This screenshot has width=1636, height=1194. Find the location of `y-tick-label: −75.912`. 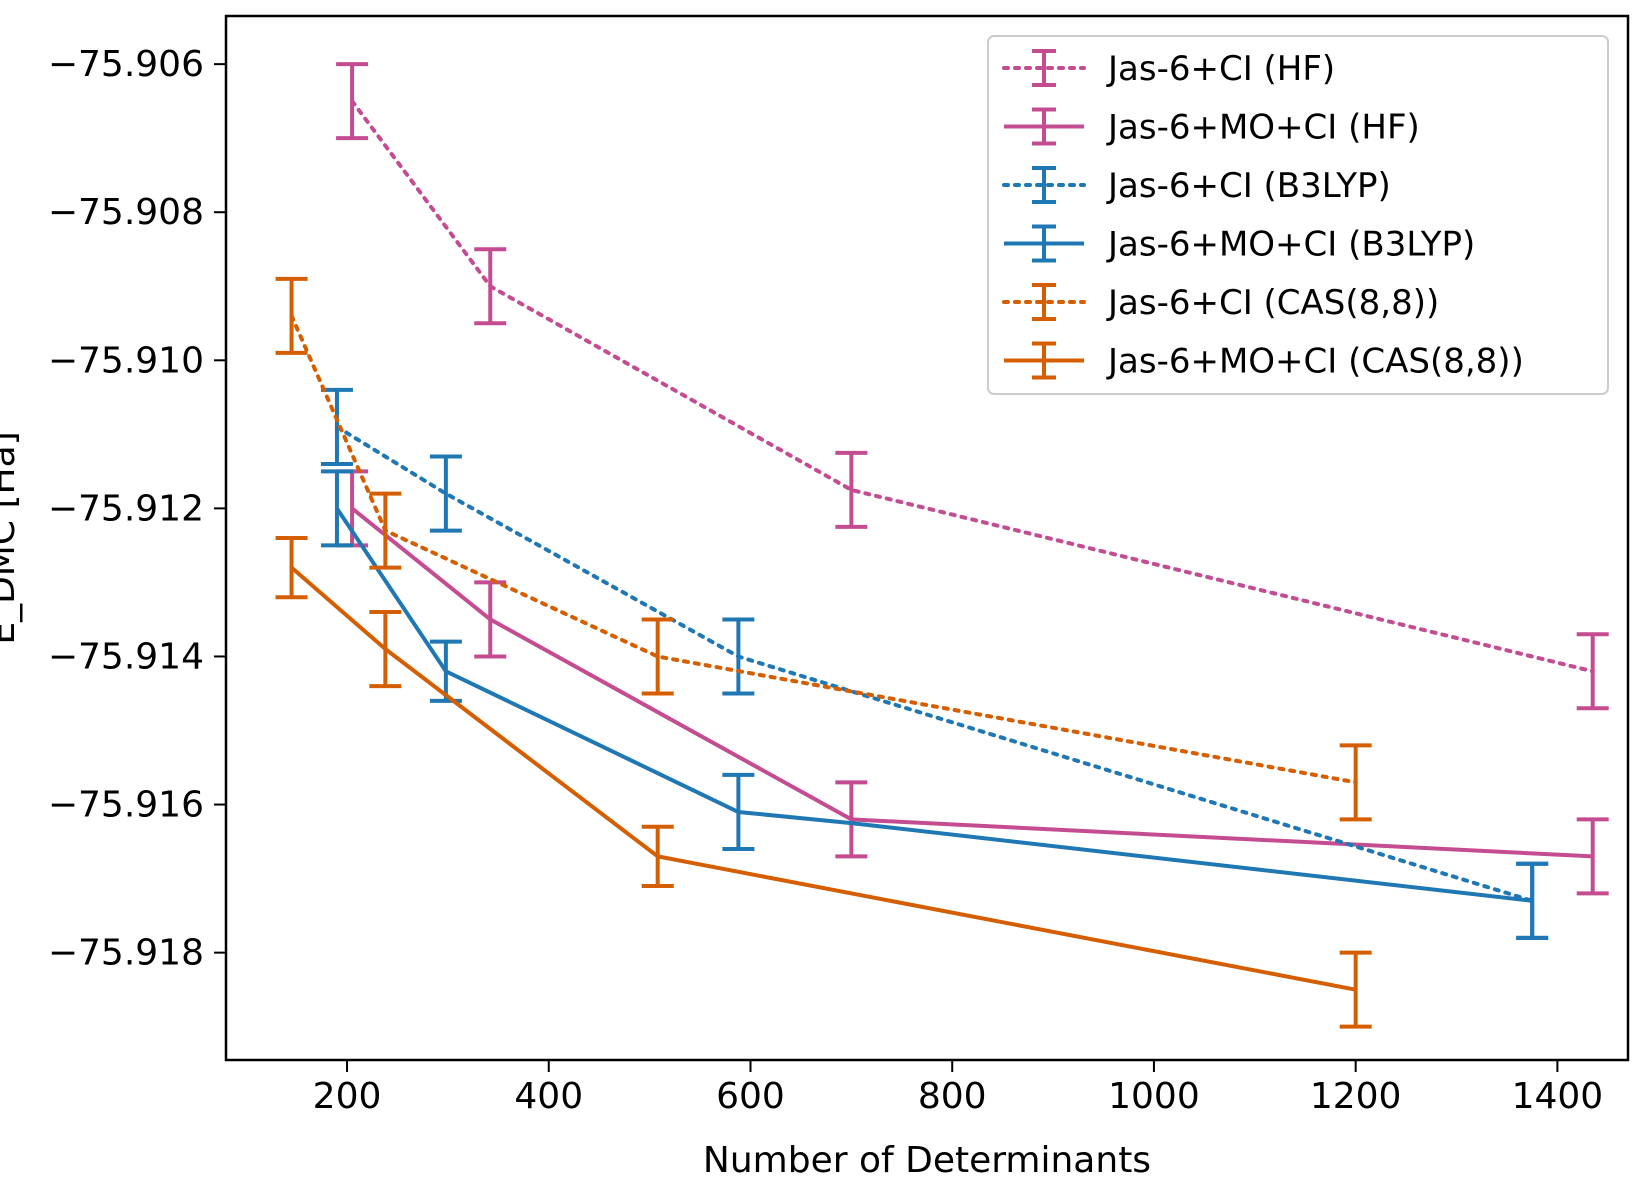

y-tick-label: −75.912 is located at coordinates (126, 508).